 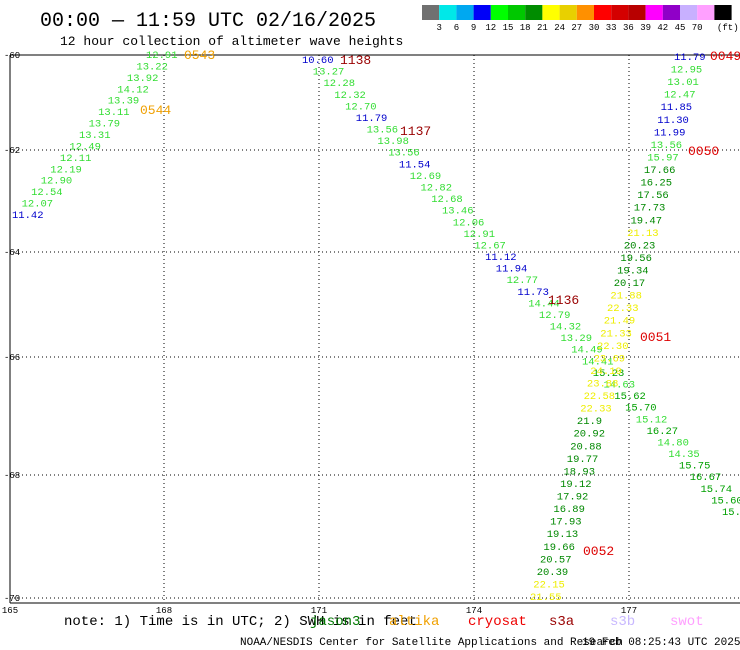 What do you see at coordinates (28, 216) in the screenshot?
I see `wave-height-value: 11.42` at bounding box center [28, 216].